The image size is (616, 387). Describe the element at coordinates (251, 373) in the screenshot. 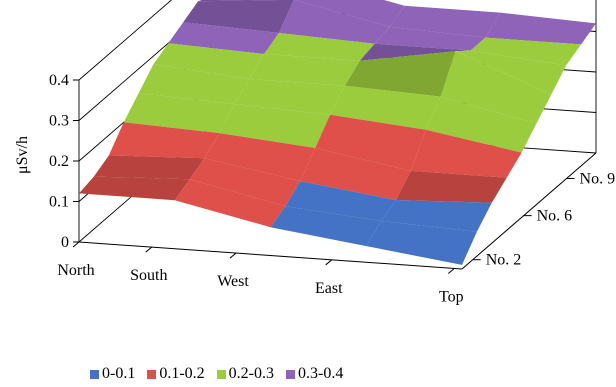

I see `legend-label: 0.2-0.3` at that location.